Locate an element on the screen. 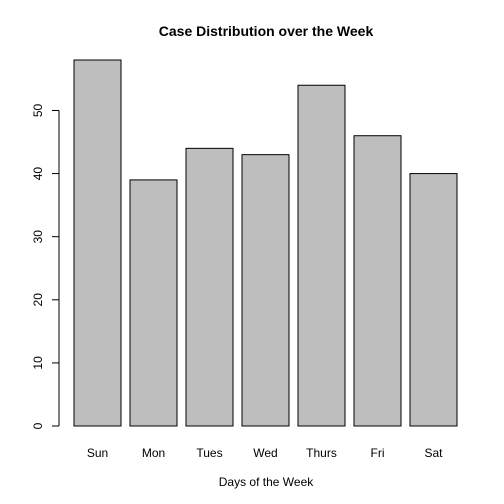 Image resolution: width=504 pixels, height=504 pixels. x-tick-label: Tues is located at coordinates (209, 453).